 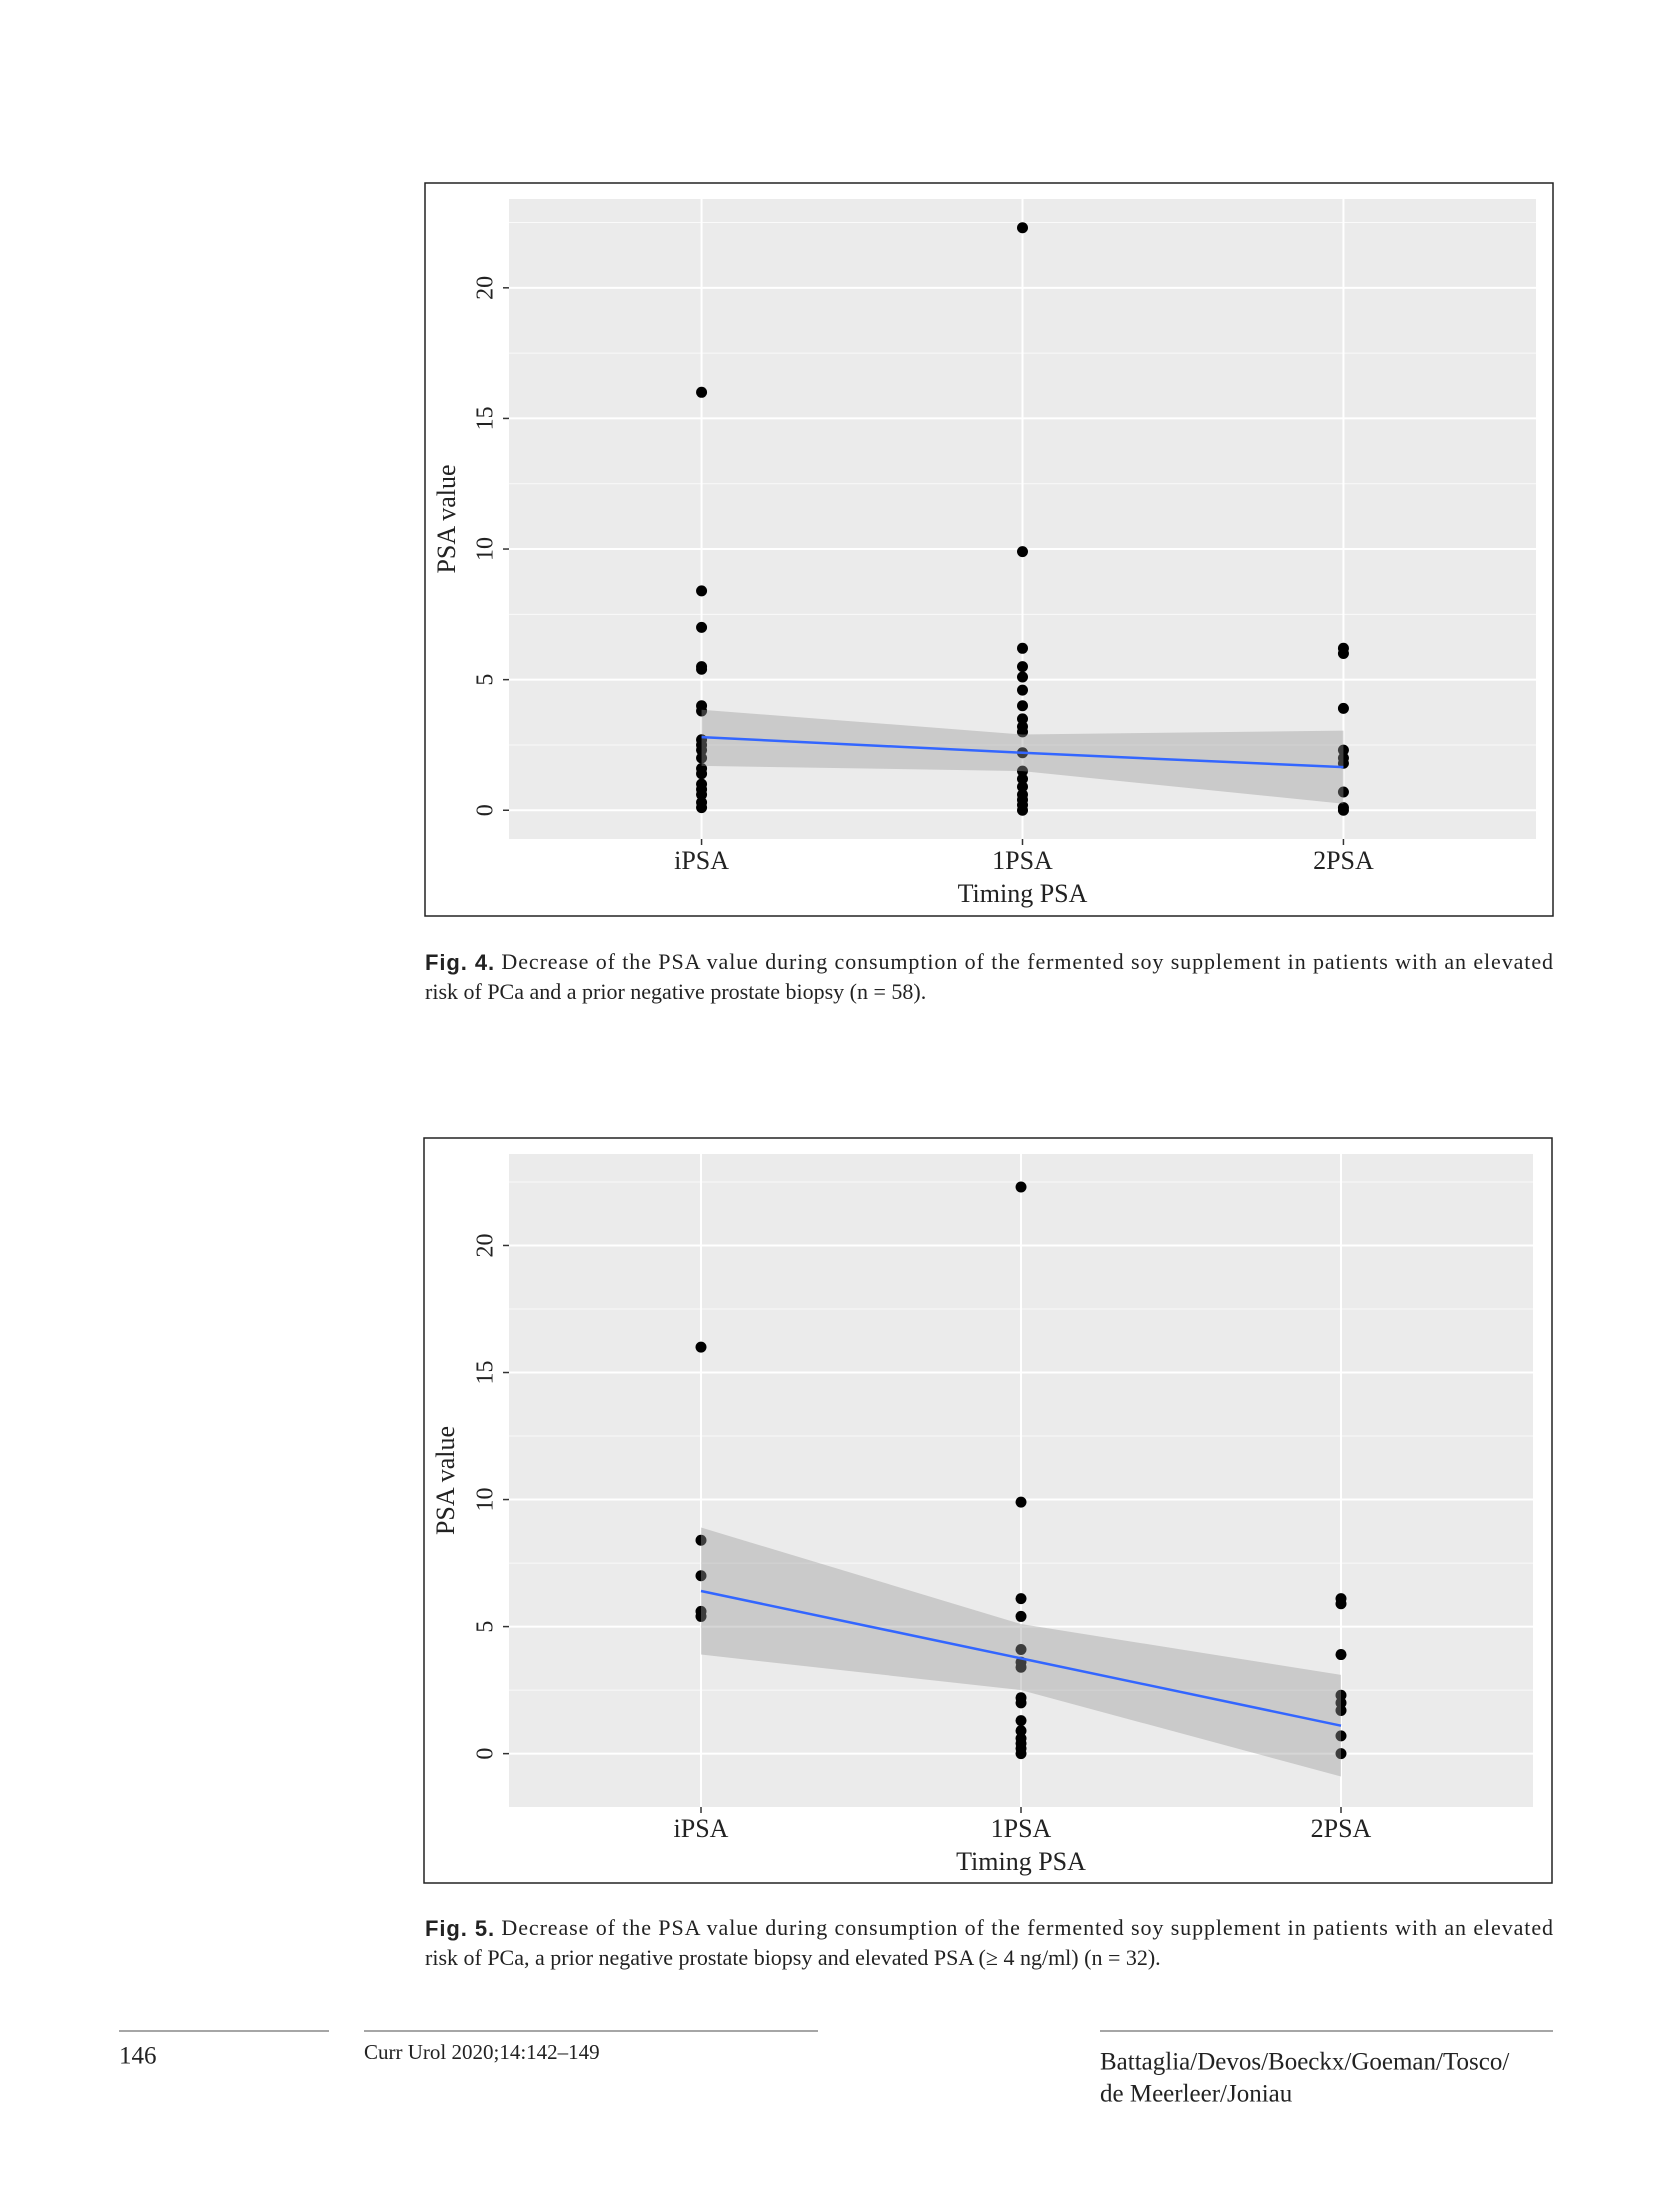 I want to click on caption-label: Fig. 5., so click(x=459, y=1928).